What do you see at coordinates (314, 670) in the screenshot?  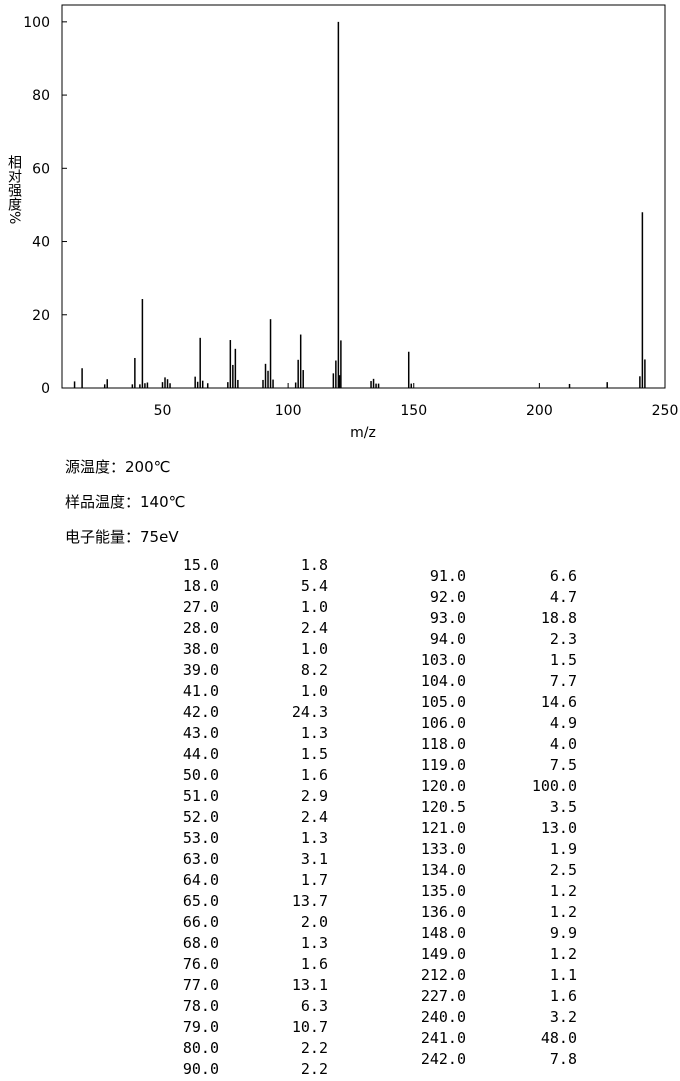 I see `intensity-cell: 8.2` at bounding box center [314, 670].